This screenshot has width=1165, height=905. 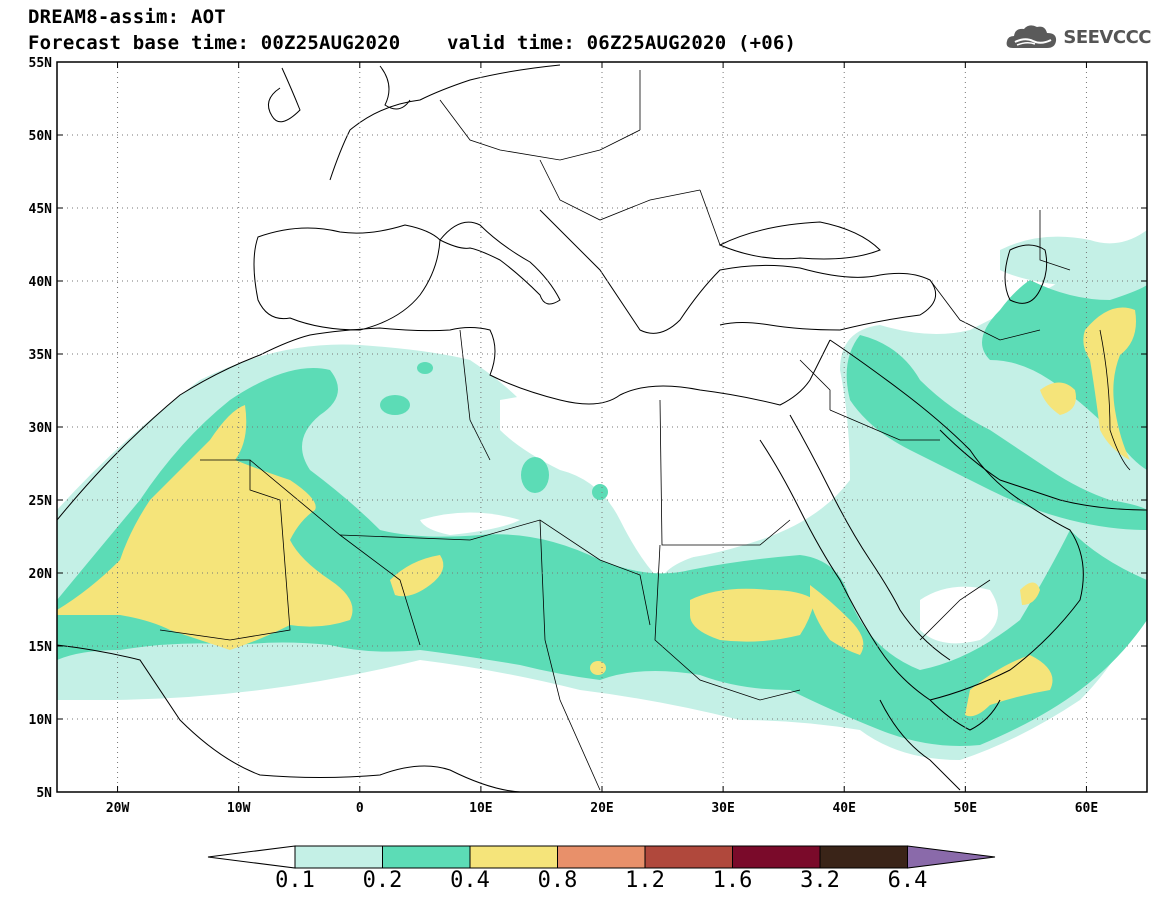 What do you see at coordinates (843, 808) in the screenshot?
I see `lon-label: 40E` at bounding box center [843, 808].